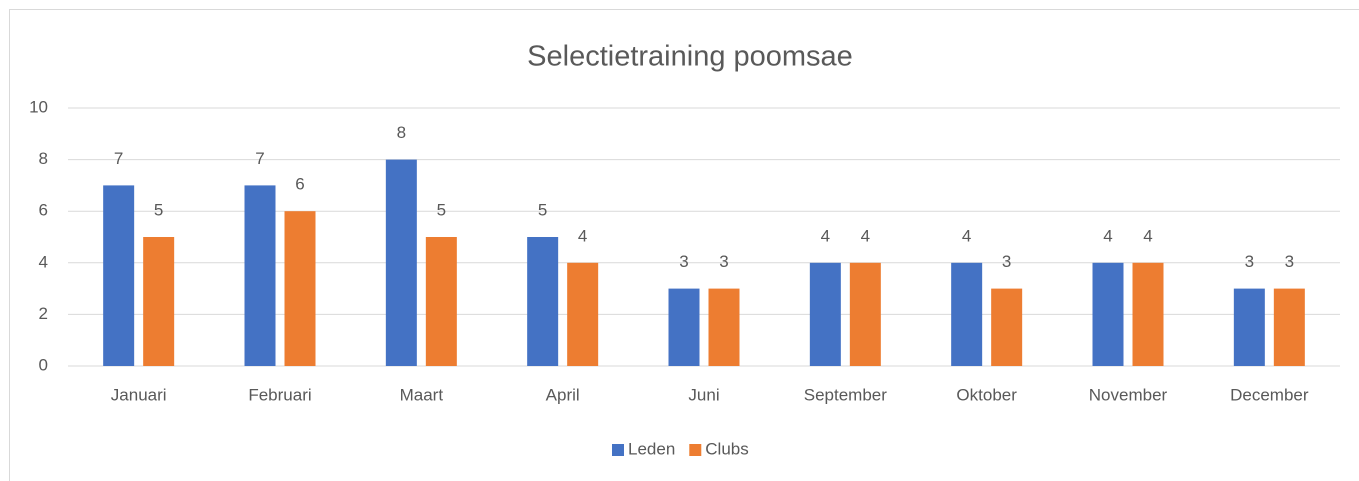 The width and height of the screenshot is (1359, 481). What do you see at coordinates (1128, 394) in the screenshot?
I see `x-tick-label: November` at bounding box center [1128, 394].